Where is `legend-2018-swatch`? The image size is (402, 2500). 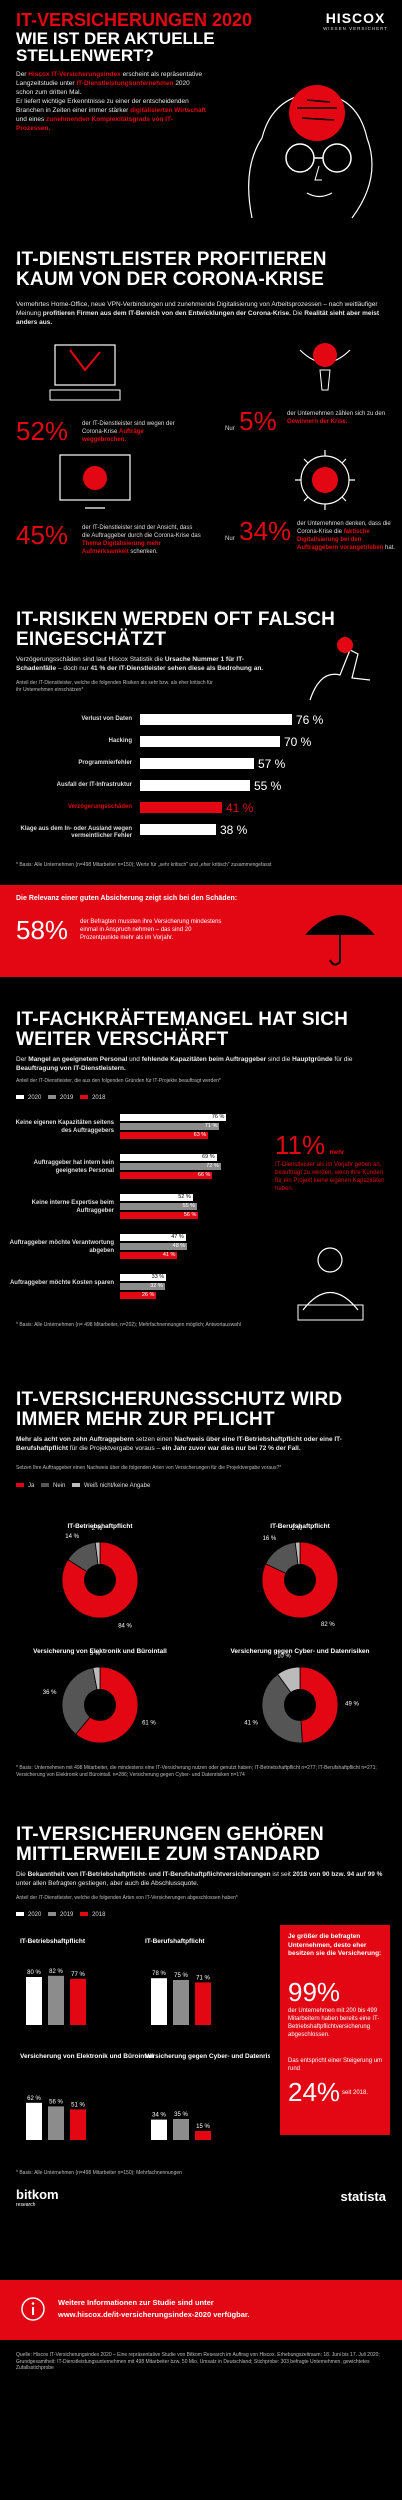
legend-2018-swatch is located at coordinates (84, 1097).